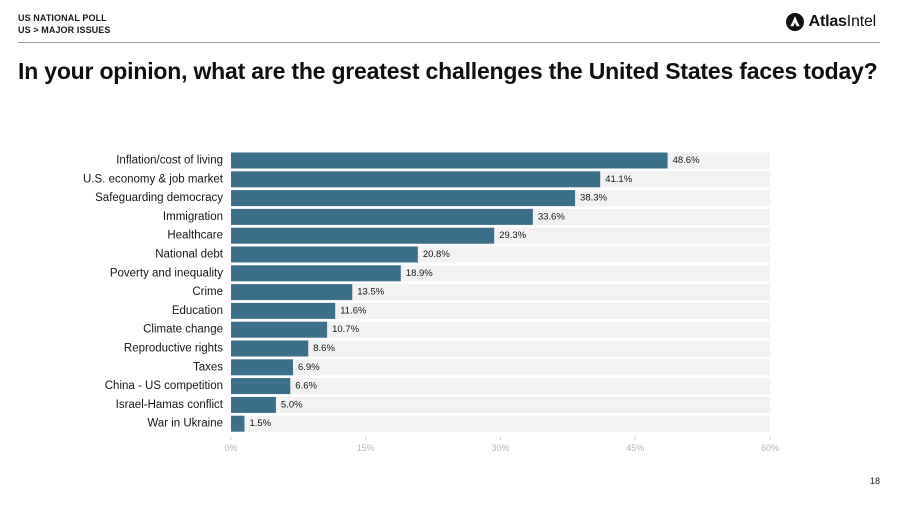 Image resolution: width=900 pixels, height=506 pixels. I want to click on x-tick-label: 60%, so click(770, 448).